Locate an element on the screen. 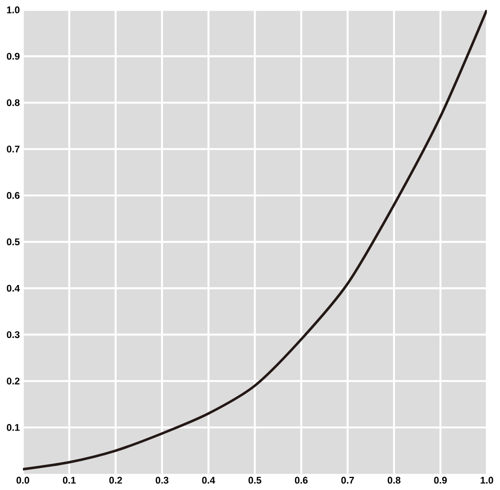 This screenshot has width=500, height=490. y-tick-label: 1.0 is located at coordinates (13, 10).